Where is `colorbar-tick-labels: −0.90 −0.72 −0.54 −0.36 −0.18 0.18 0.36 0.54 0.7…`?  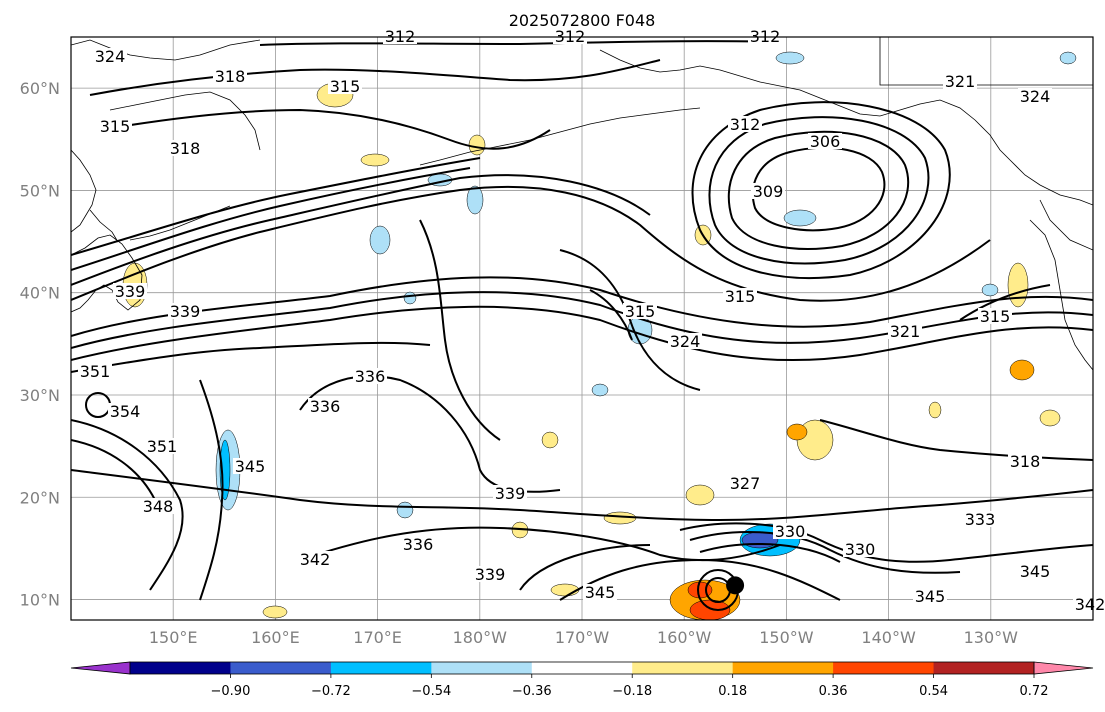 colorbar-tick-labels: −0.90 −0.72 −0.54 −0.36 −0.18 0.18 0.36 0.54 0.7… is located at coordinates (630, 691).